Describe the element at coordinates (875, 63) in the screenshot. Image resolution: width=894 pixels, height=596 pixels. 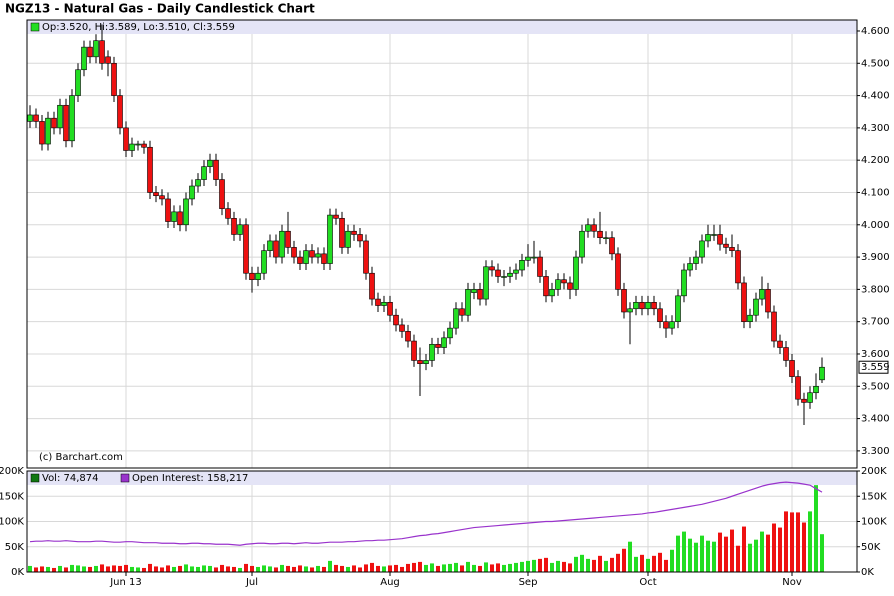
I see `y-tick-label: 4.500` at that location.